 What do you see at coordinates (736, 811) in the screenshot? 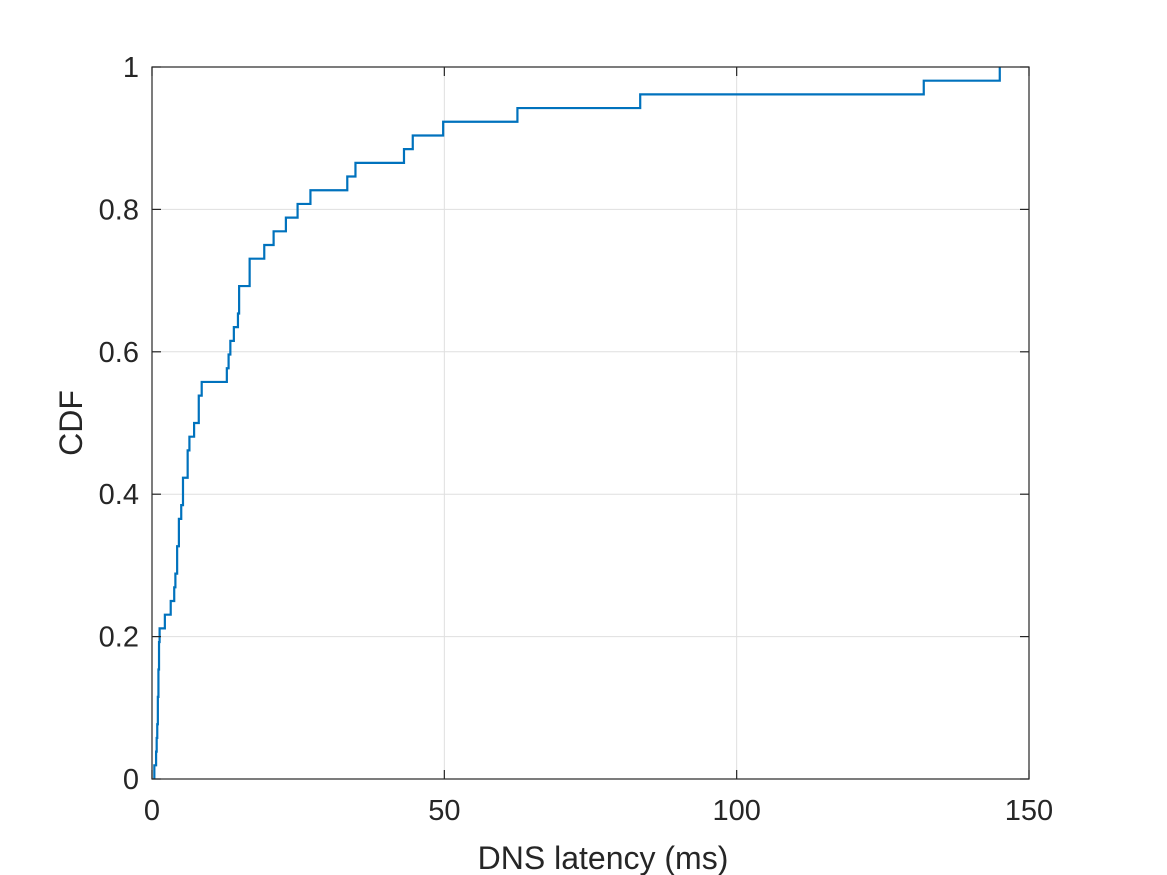
I see `x-tick-label: 100` at bounding box center [736, 811].